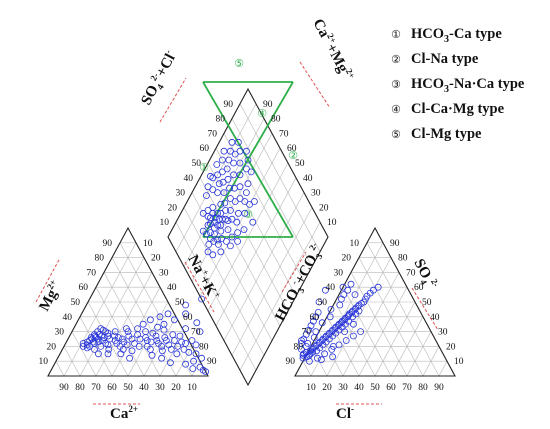 Image resolution: width=550 pixels, height=429 pixels. I want to click on ca-tick-label: 30, so click(160, 388).